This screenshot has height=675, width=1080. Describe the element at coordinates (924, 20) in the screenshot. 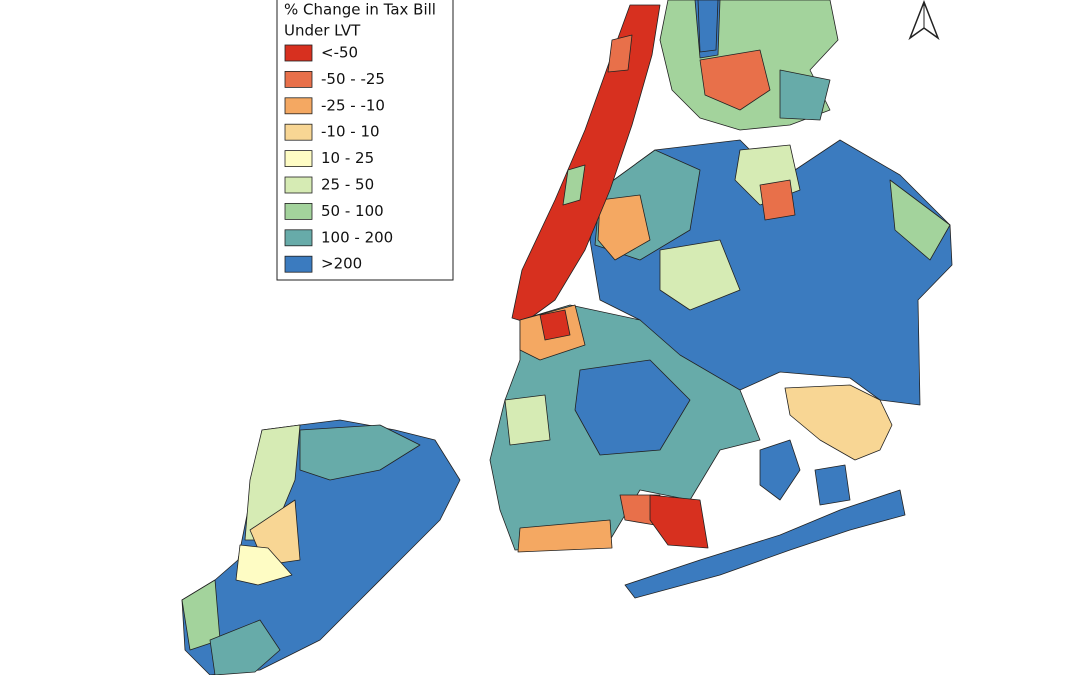

I see `north-arrow` at that location.